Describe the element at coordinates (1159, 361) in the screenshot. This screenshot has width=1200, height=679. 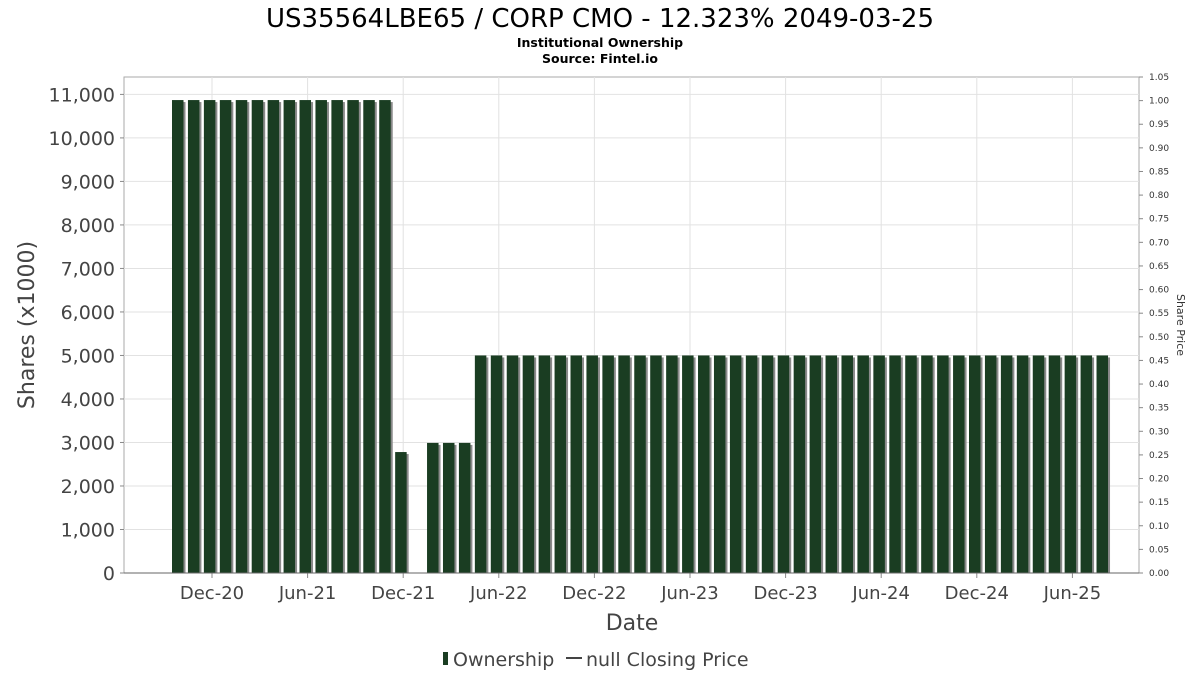
I see `y2-tick-label: 0.45` at that location.